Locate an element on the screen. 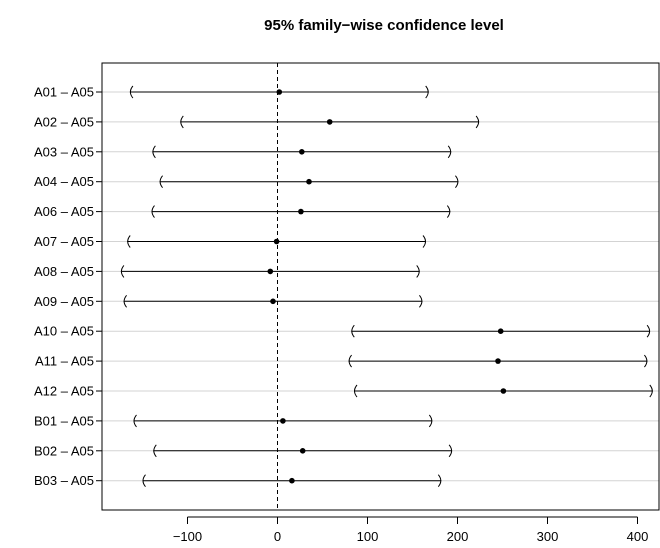 The image size is (660, 548). x-tick-label: −100 is located at coordinates (187, 536).